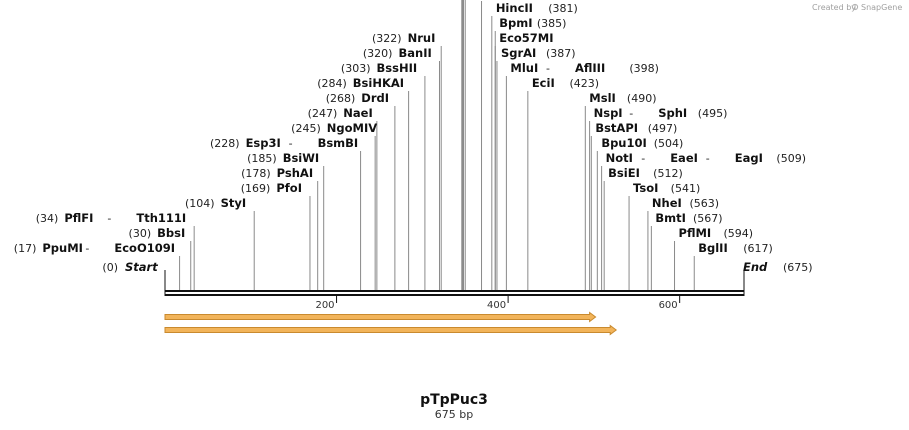 This screenshot has height=430, width=909. I want to click on site-nhei: NheI (563), so click(685, 203).